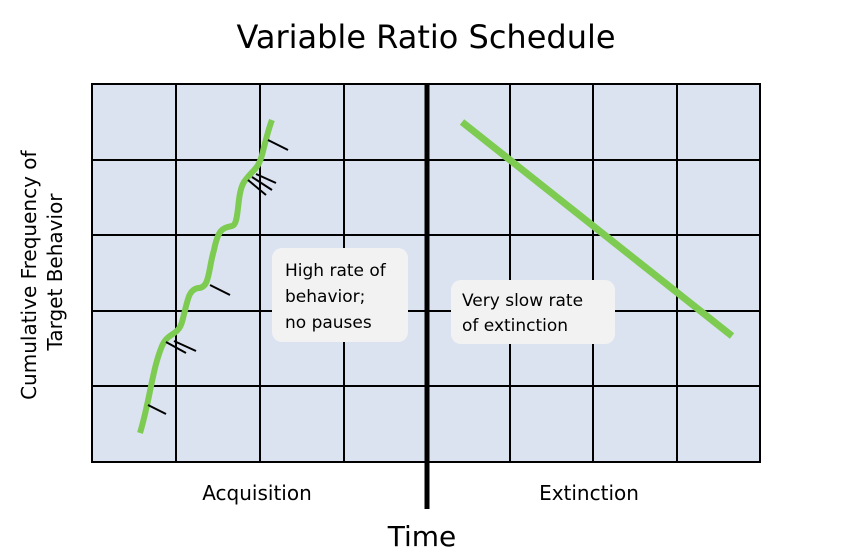 The height and width of the screenshot is (557, 865). Describe the element at coordinates (257, 493) in the screenshot. I see `section-label: Acquisition` at that location.